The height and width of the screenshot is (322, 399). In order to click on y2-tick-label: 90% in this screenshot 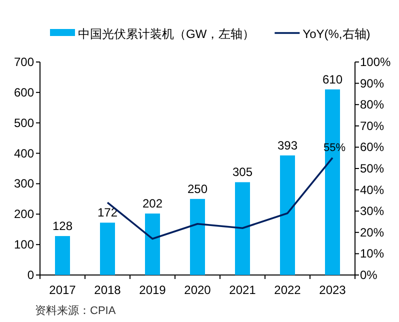, I will do `click(372, 83)`.